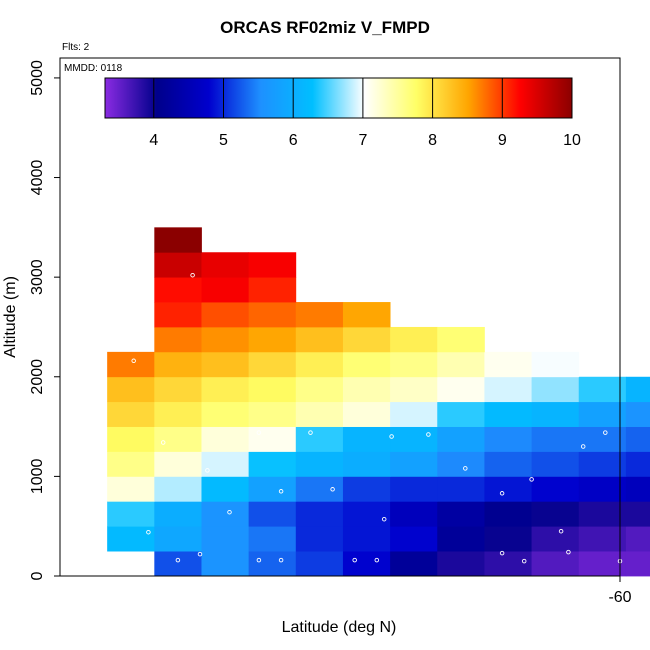 The height and width of the screenshot is (650, 650). I want to click on colorbar-tick-label: 5, so click(223, 140).